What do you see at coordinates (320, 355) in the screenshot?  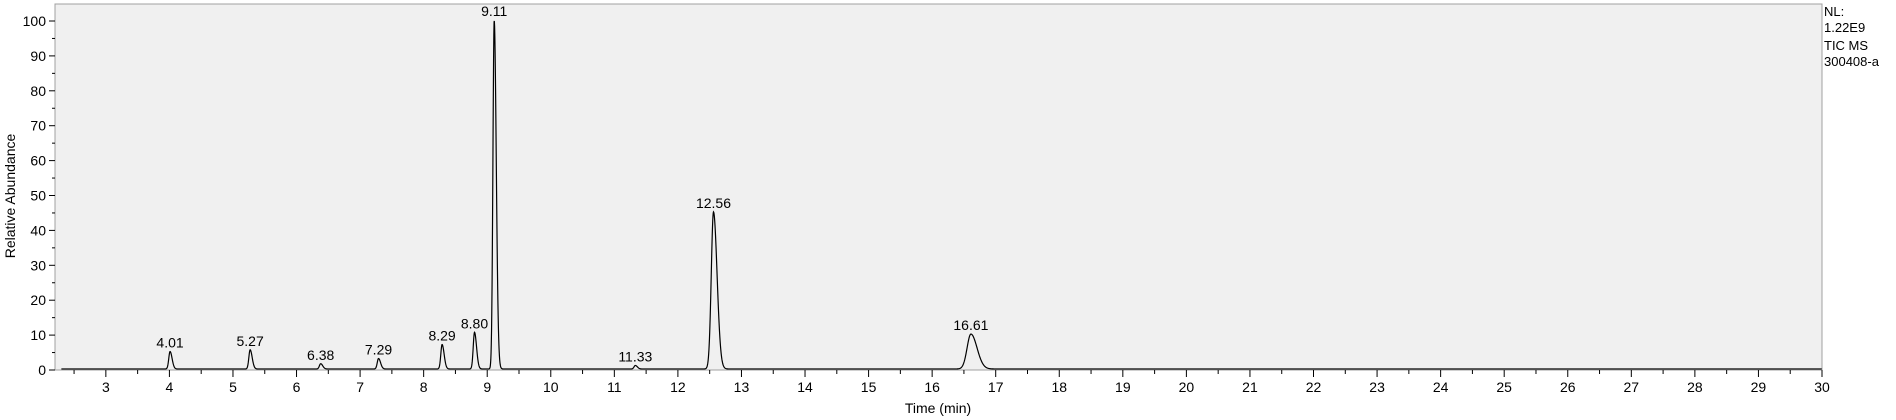 I see `peak-label: 6.38` at bounding box center [320, 355].